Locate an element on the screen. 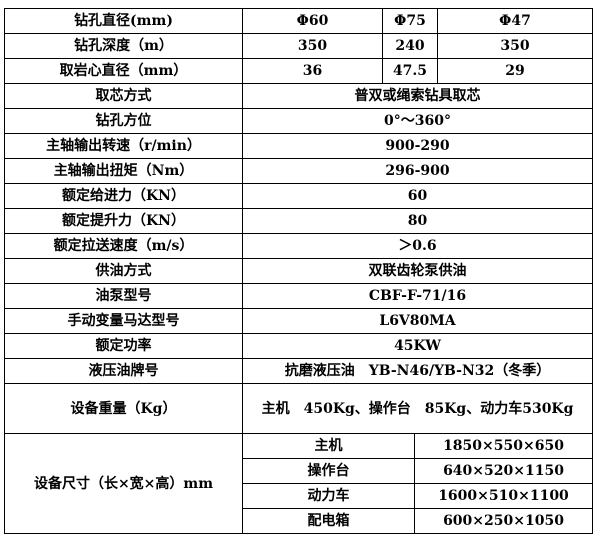  cell-value: 900-290 is located at coordinates (417, 146).